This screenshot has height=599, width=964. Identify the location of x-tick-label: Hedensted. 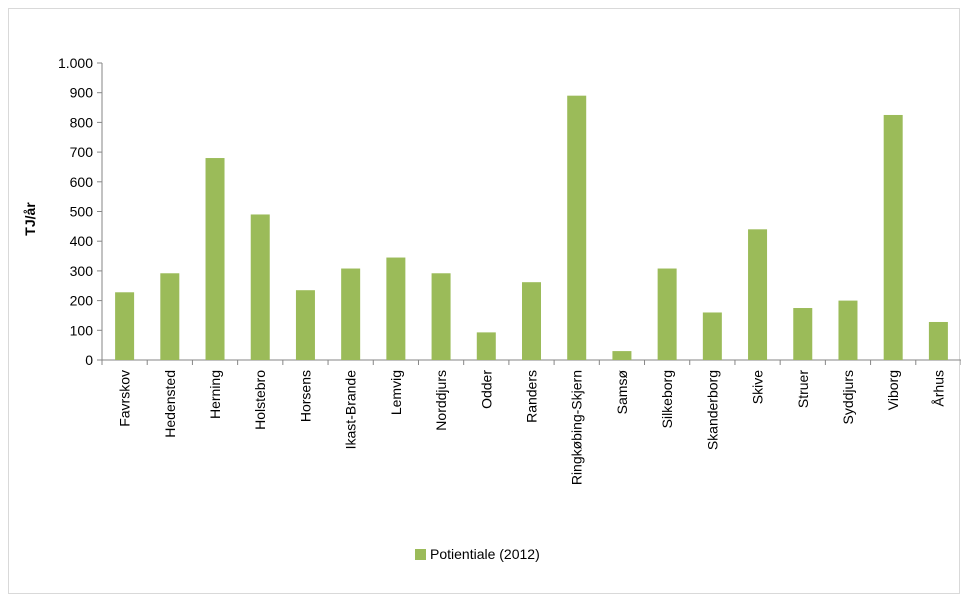
(170, 404).